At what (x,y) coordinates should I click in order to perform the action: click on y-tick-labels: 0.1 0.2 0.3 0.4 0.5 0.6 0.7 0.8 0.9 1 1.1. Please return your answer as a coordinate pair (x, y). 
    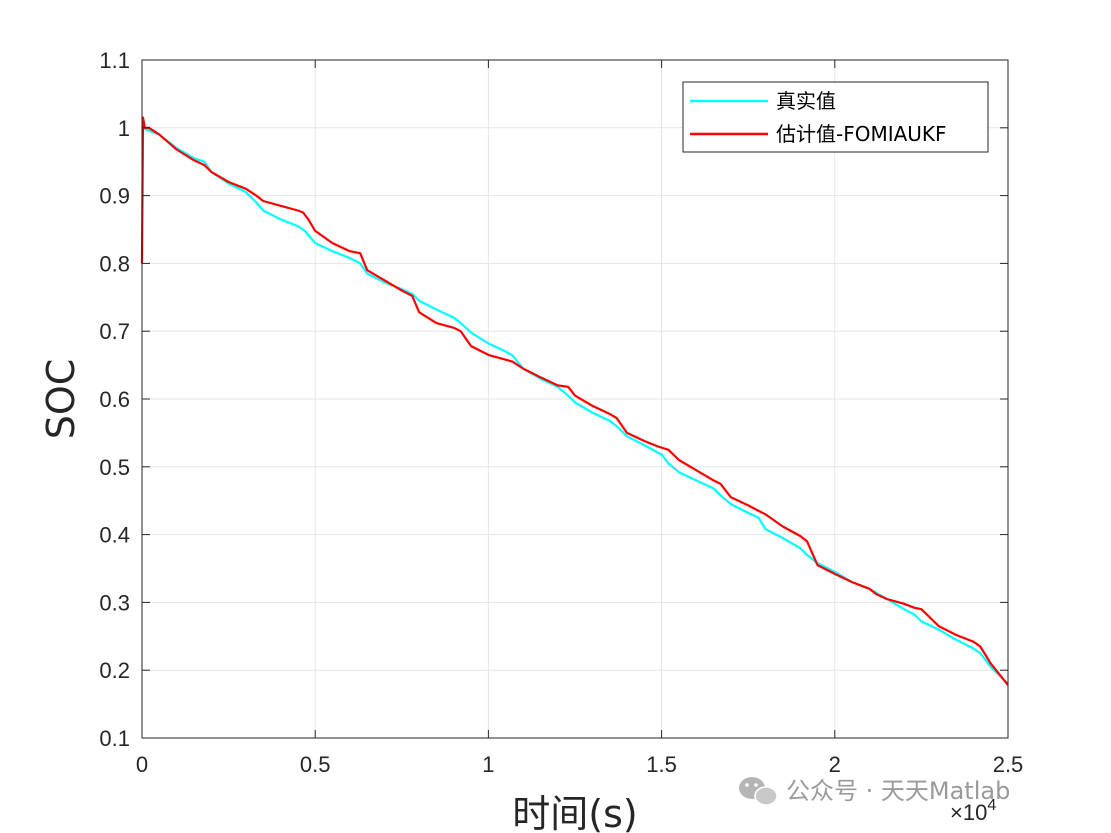
    Looking at the image, I should click on (114, 399).